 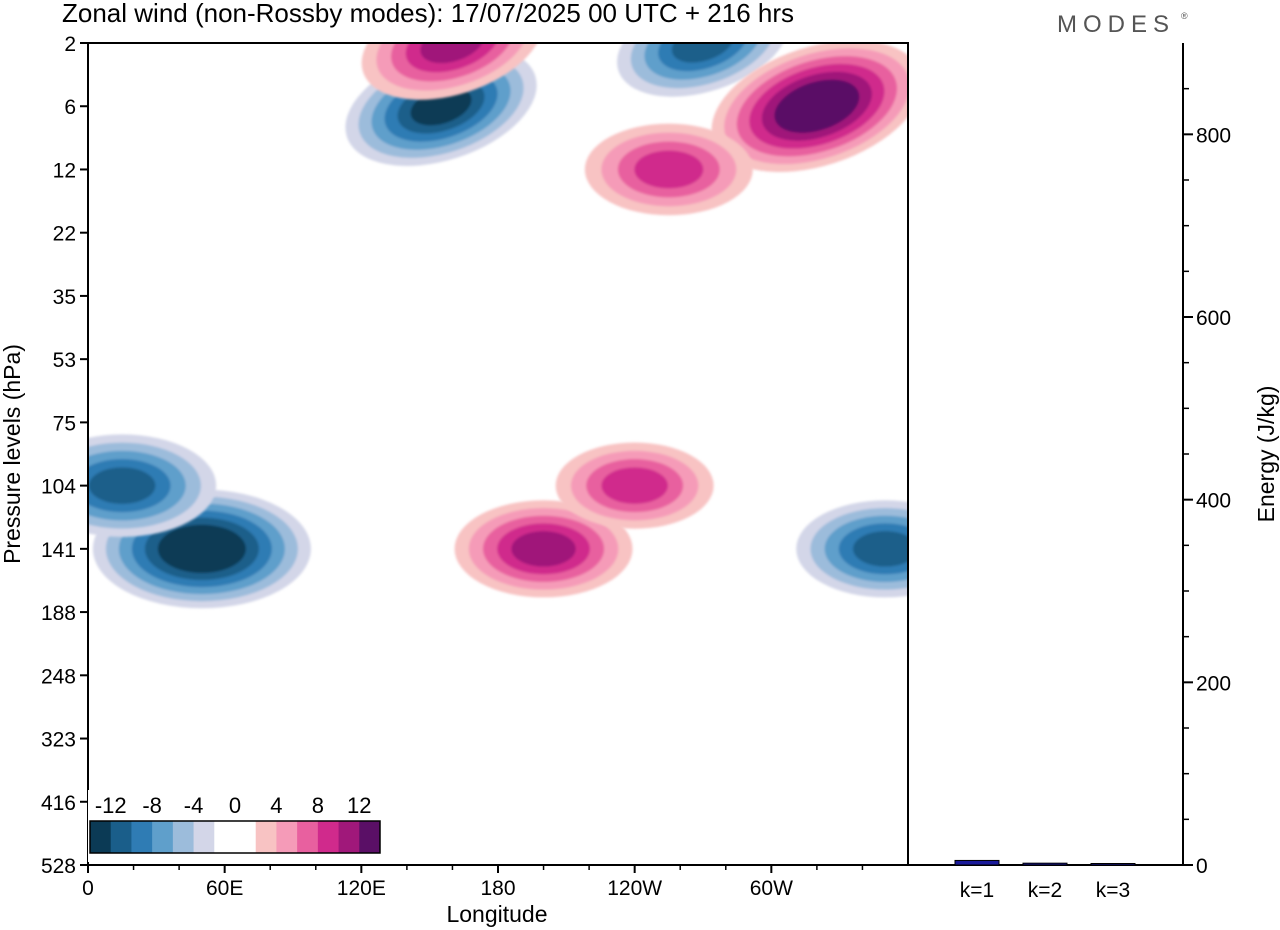 What do you see at coordinates (1213, 683) in the screenshot?
I see `energy-tick-label: 200` at bounding box center [1213, 683].